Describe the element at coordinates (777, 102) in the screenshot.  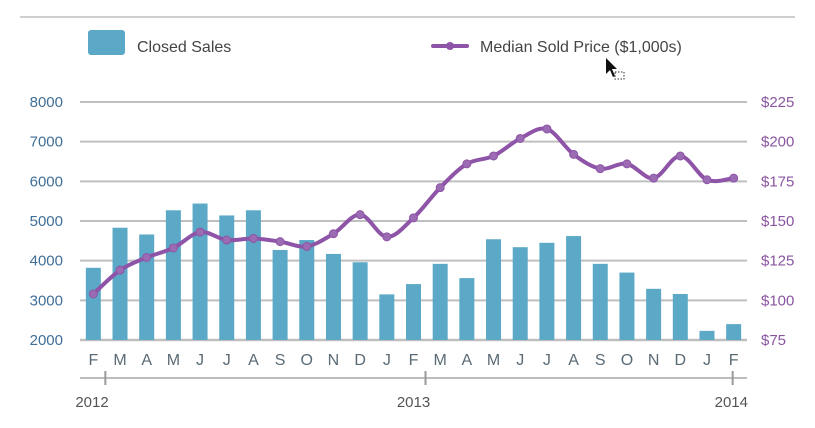
I see `right-tick-label: $225` at that location.